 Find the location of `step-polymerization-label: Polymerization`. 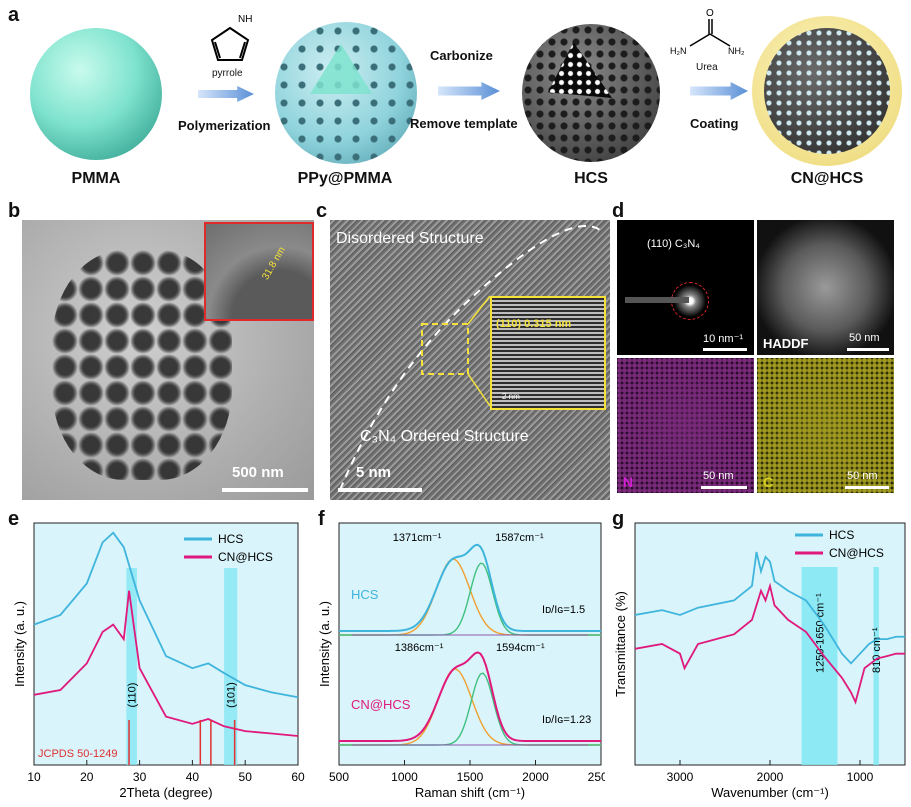

step-polymerization-label: Polymerization is located at coordinates (224, 125).